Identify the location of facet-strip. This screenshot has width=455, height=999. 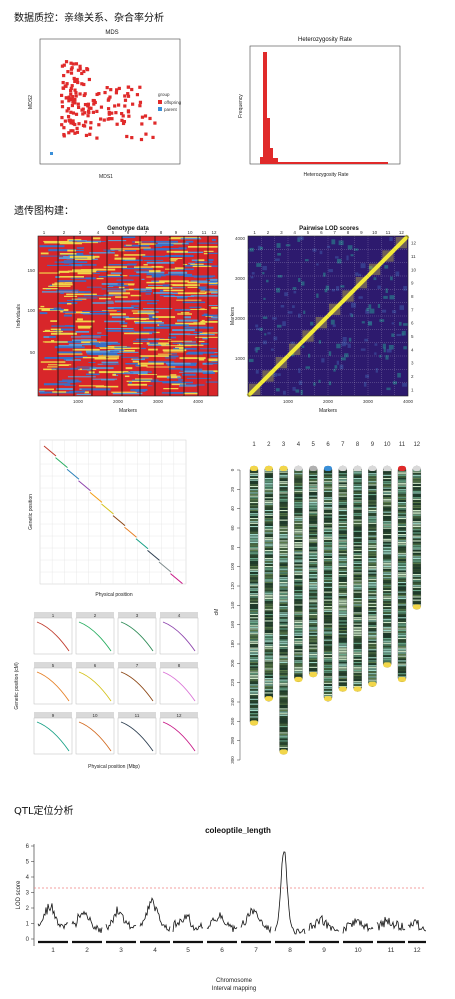
(95, 615).